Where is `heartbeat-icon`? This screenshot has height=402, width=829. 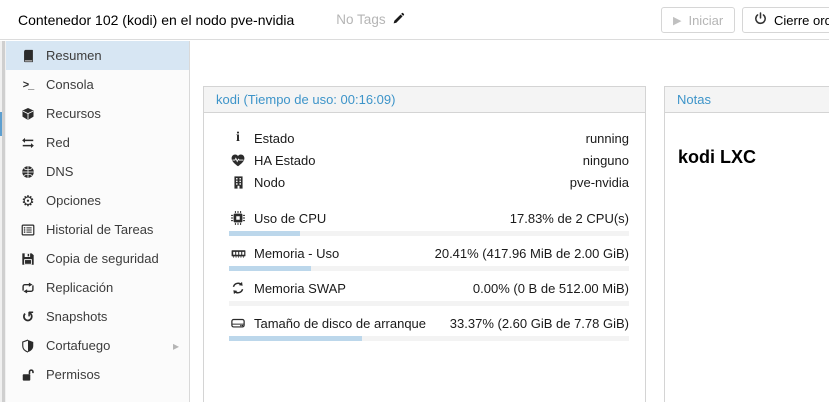
heartbeat-icon is located at coordinates (238, 160).